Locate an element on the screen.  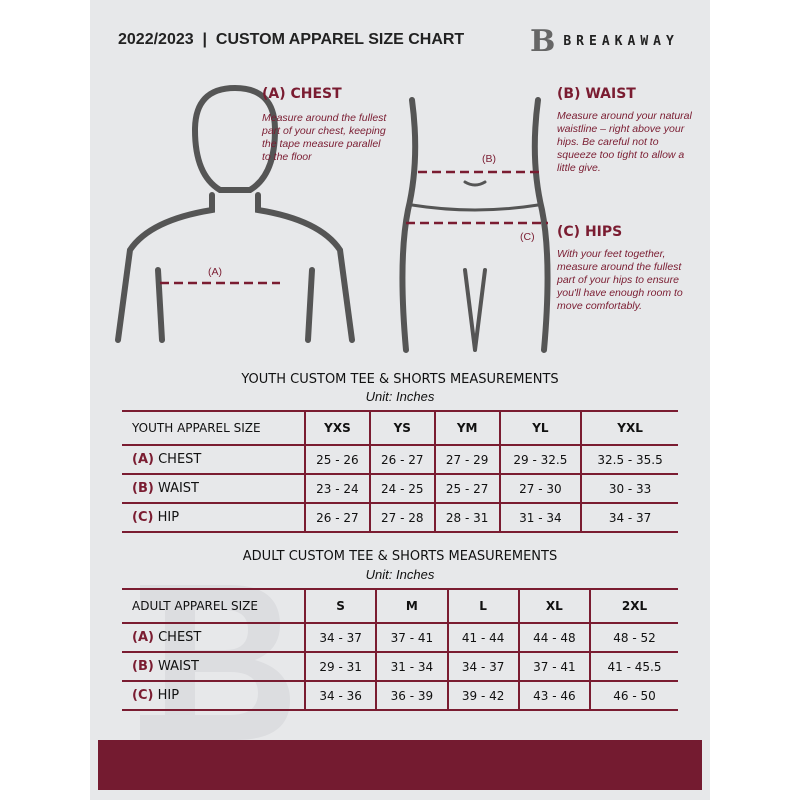
value-cell: 36 - 39 is located at coordinates (411, 696).